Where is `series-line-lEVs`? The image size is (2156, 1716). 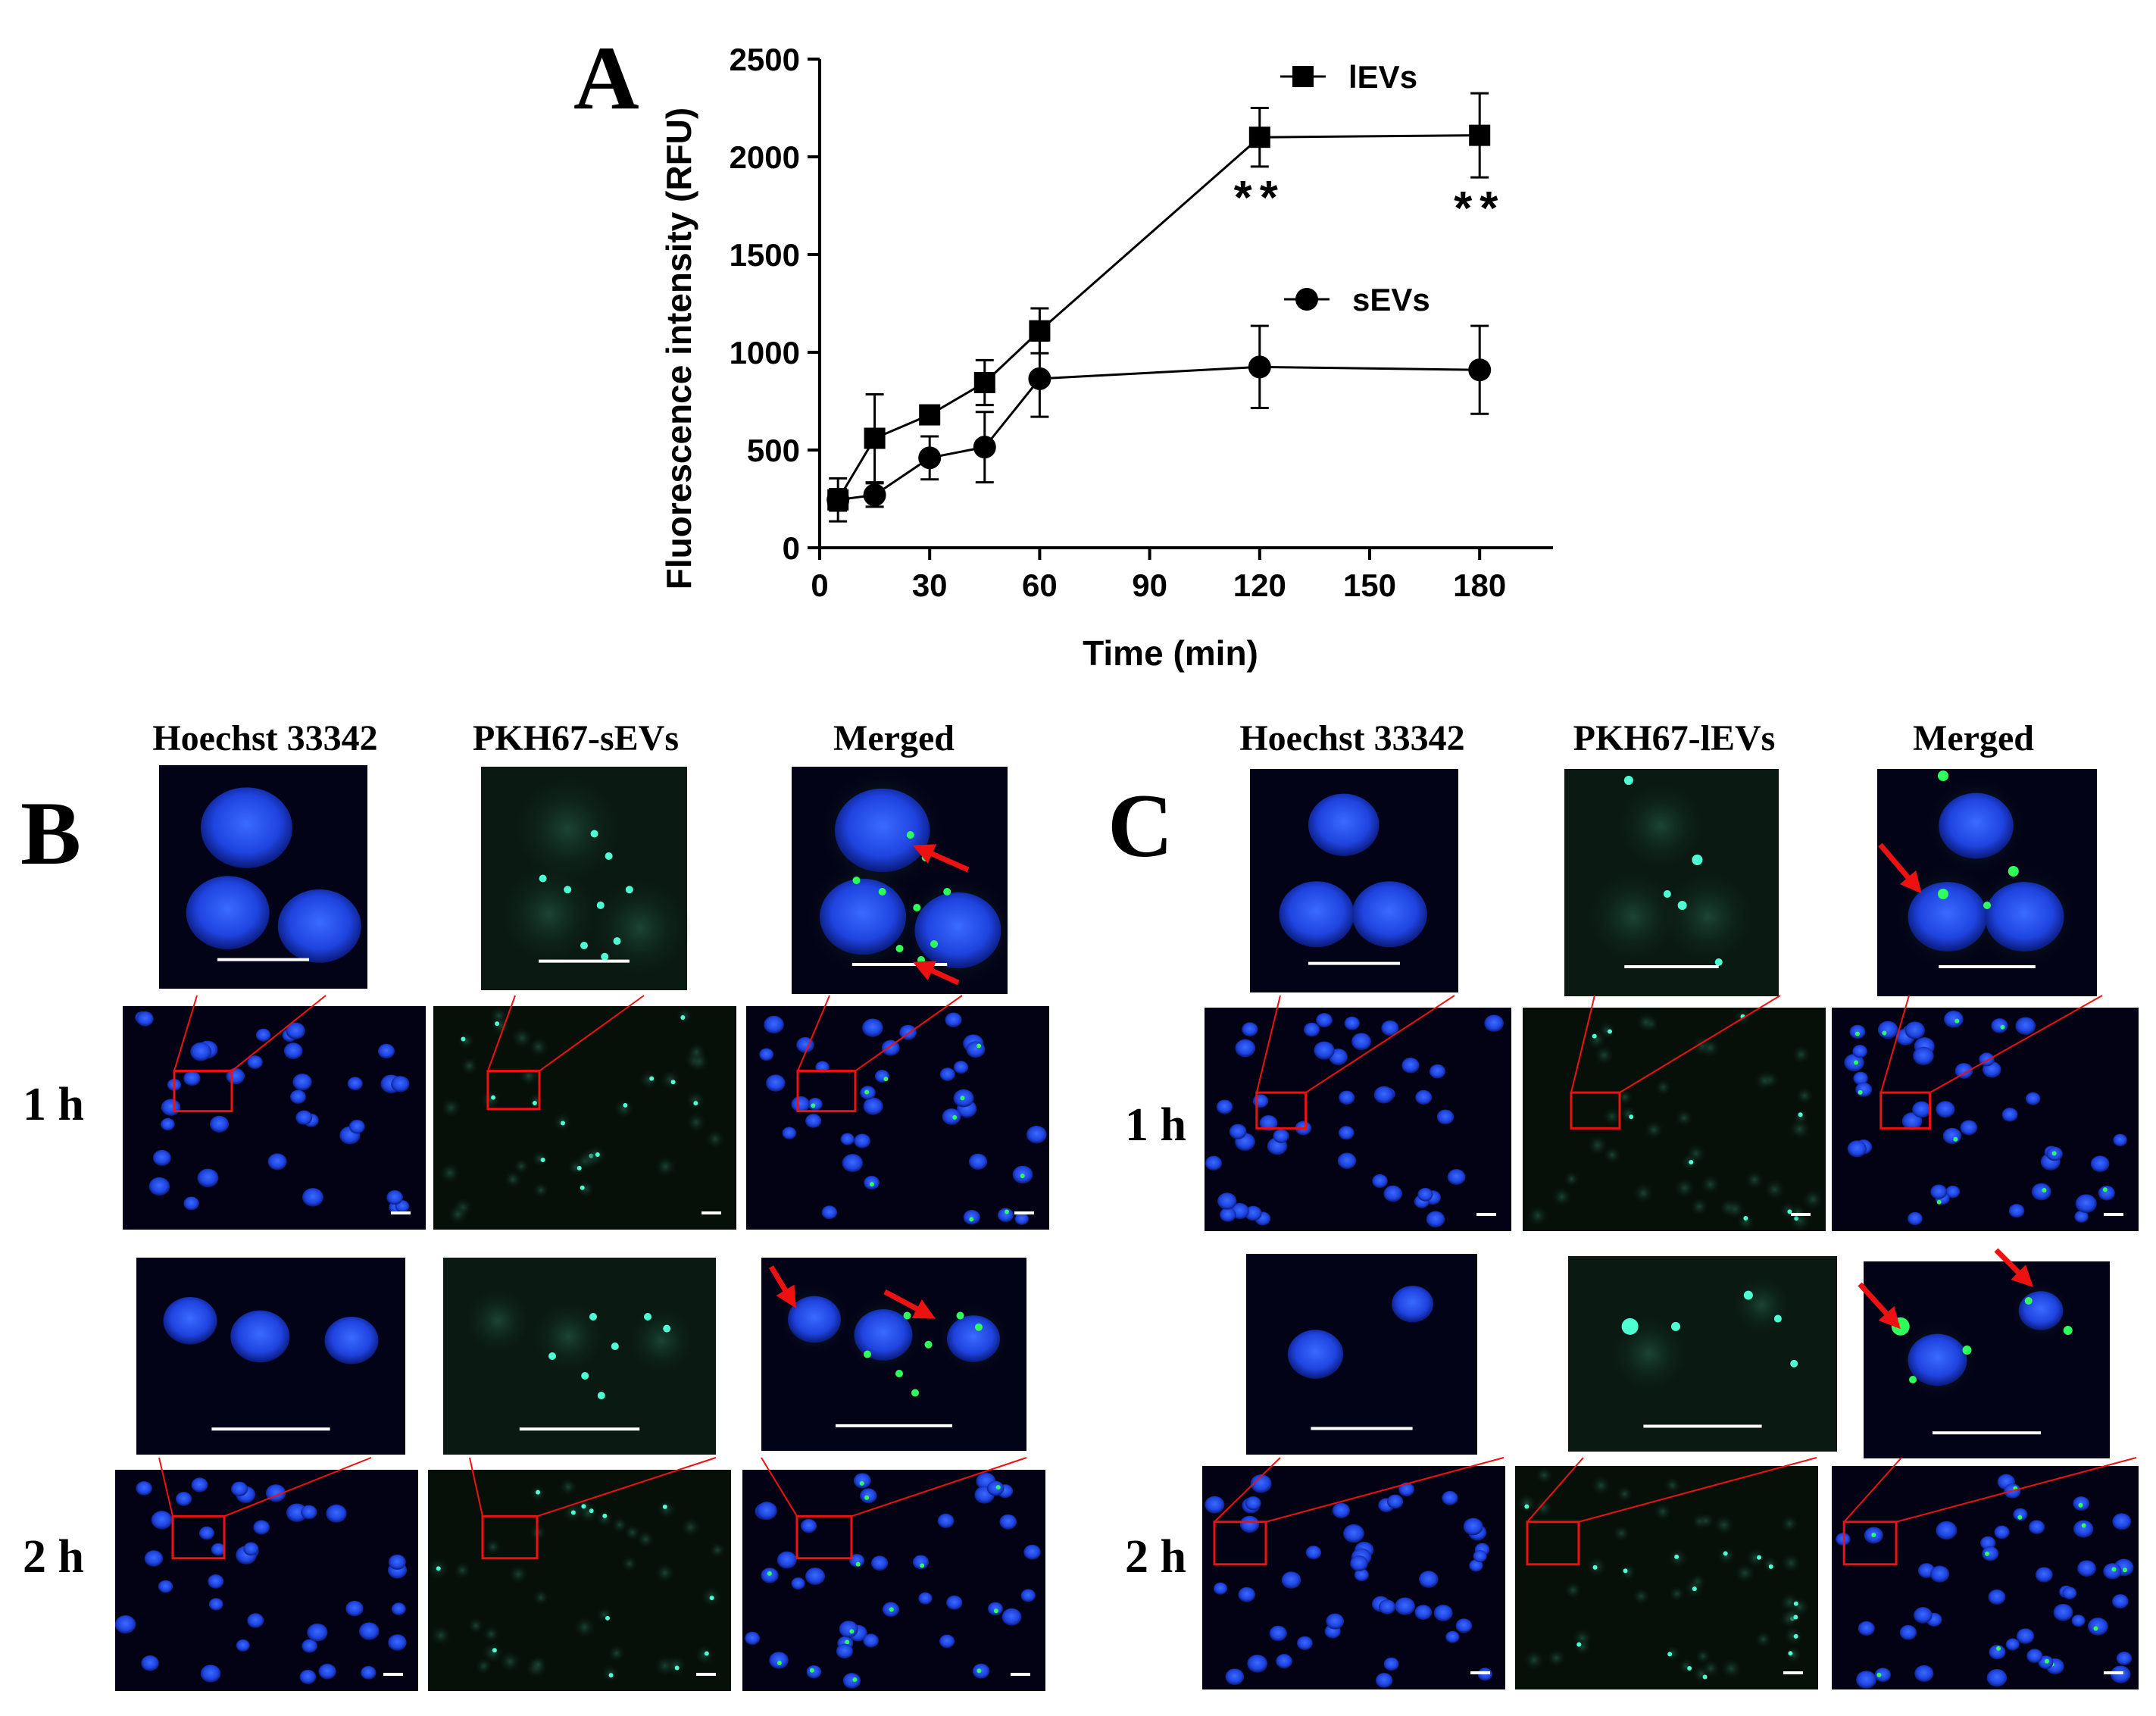 series-line-lEVs is located at coordinates (1158, 317).